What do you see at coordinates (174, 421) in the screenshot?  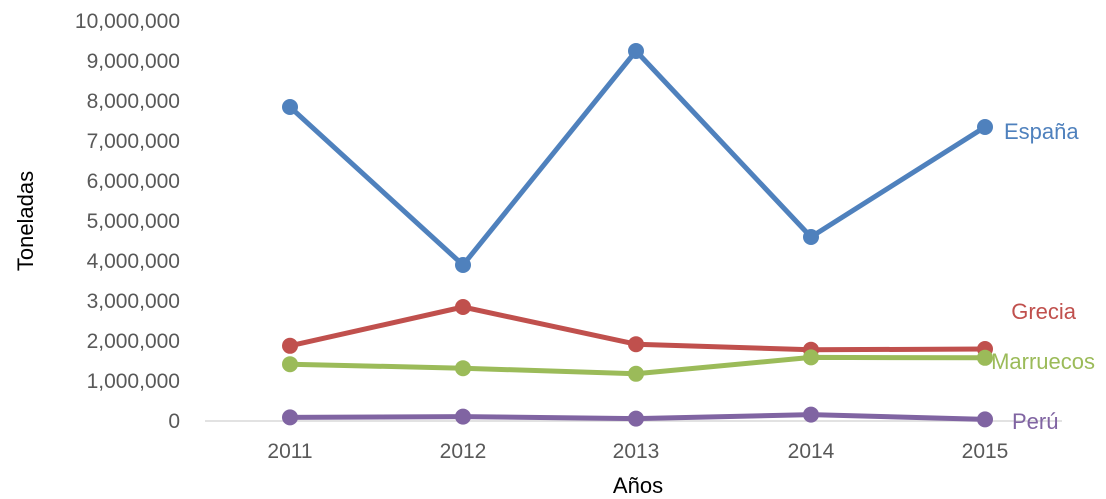 I see `y-tick-label: 0` at bounding box center [174, 421].